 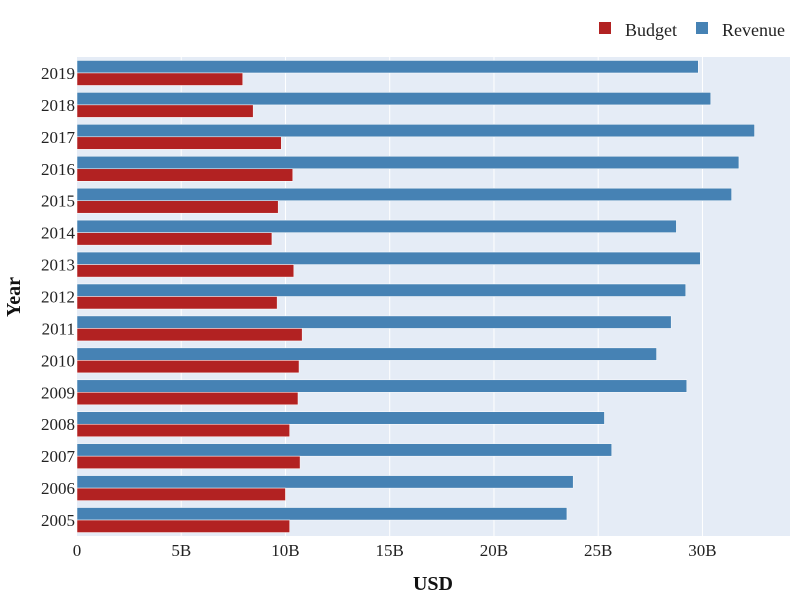 What do you see at coordinates (753, 30) in the screenshot?
I see `legend-label-revenue: Revenue` at bounding box center [753, 30].